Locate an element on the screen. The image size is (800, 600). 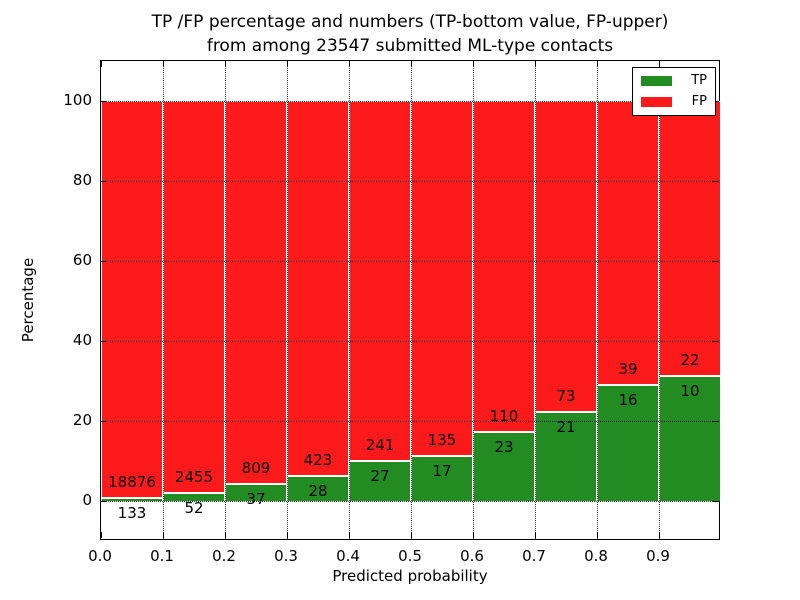
x-axis-label: Predicted probability is located at coordinates (410, 576).